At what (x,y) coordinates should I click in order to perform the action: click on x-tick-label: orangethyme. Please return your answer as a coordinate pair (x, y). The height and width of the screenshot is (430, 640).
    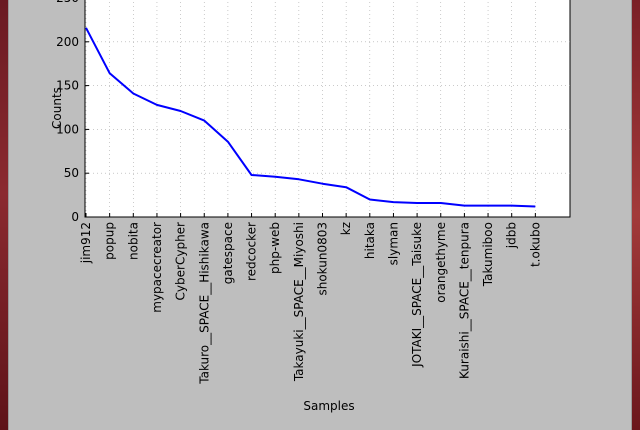
    Looking at the image, I should click on (441, 262).